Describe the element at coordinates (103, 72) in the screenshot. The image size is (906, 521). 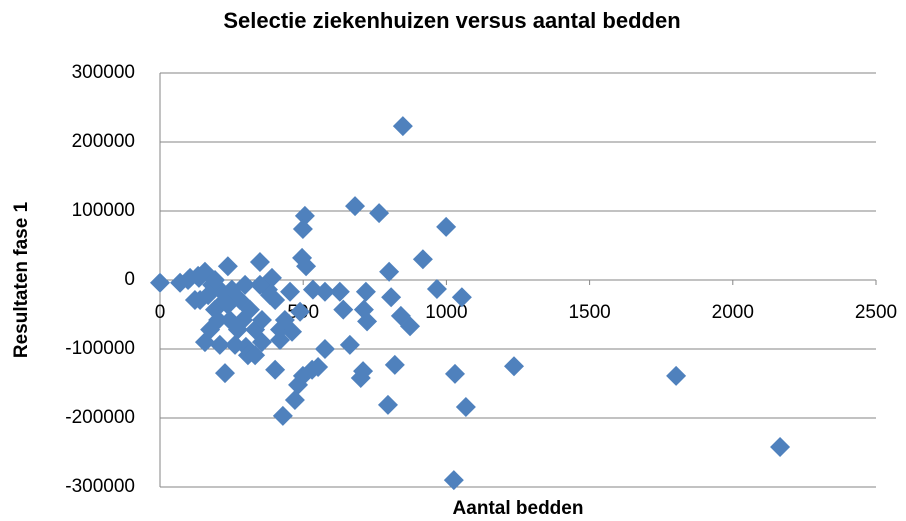
I see `y-tick-label: 300000` at that location.